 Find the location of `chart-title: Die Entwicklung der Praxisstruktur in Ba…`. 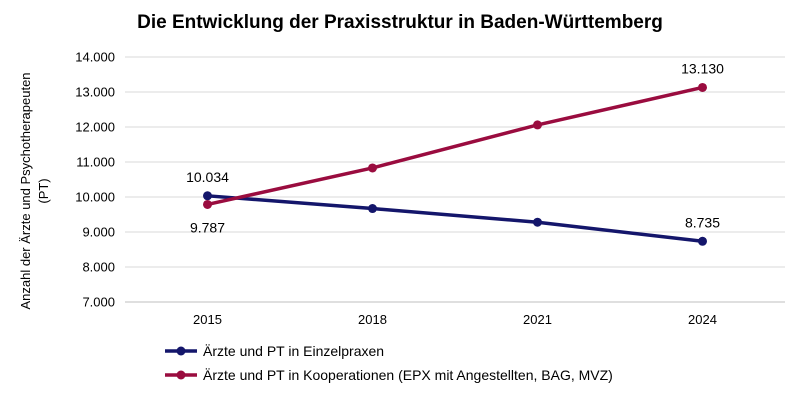

chart-title: Die Entwicklung der Praxisstruktur in Ba… is located at coordinates (400, 22).